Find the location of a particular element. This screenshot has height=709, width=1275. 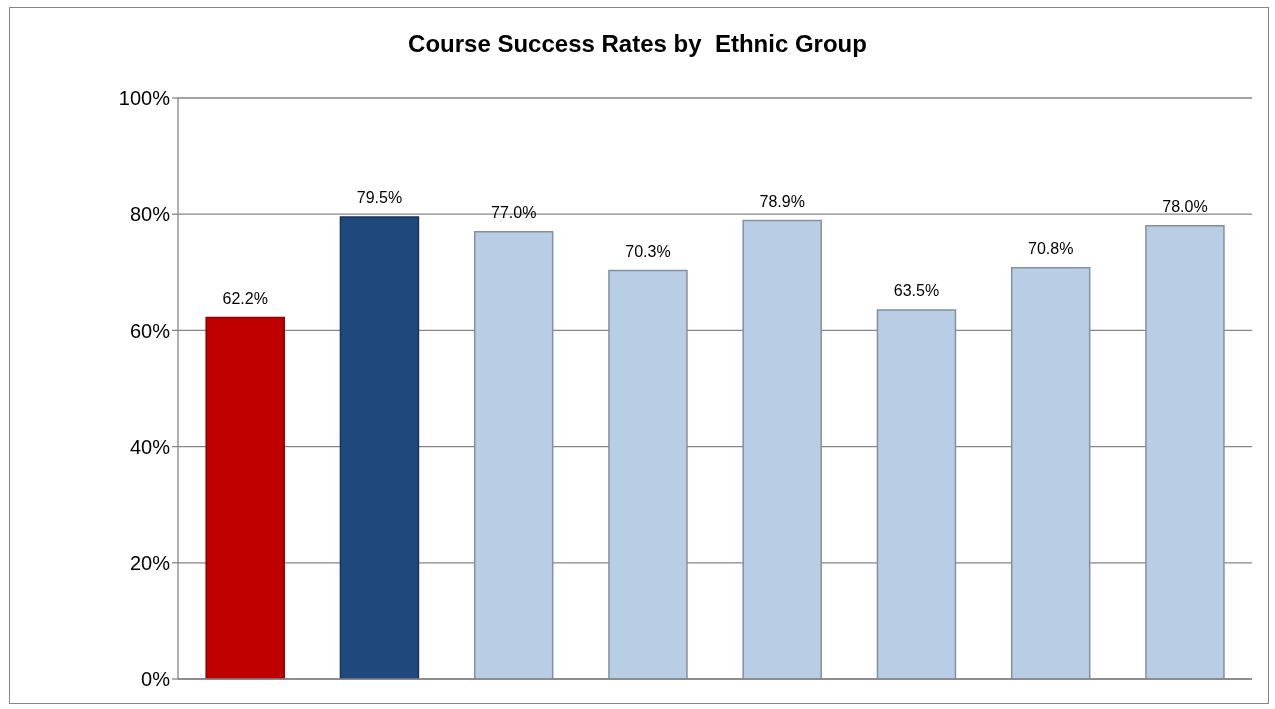

data-label: 70.8% is located at coordinates (1051, 248).